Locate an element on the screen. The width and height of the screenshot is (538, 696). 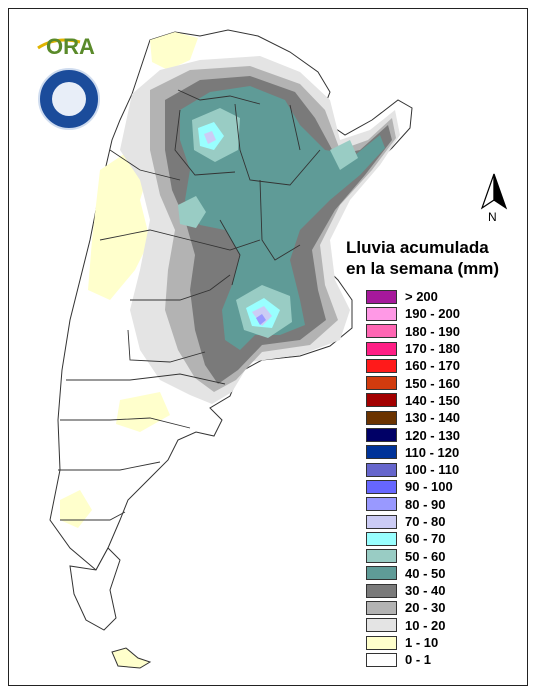
legend-label: 130 - 140 is located at coordinates (432, 418).